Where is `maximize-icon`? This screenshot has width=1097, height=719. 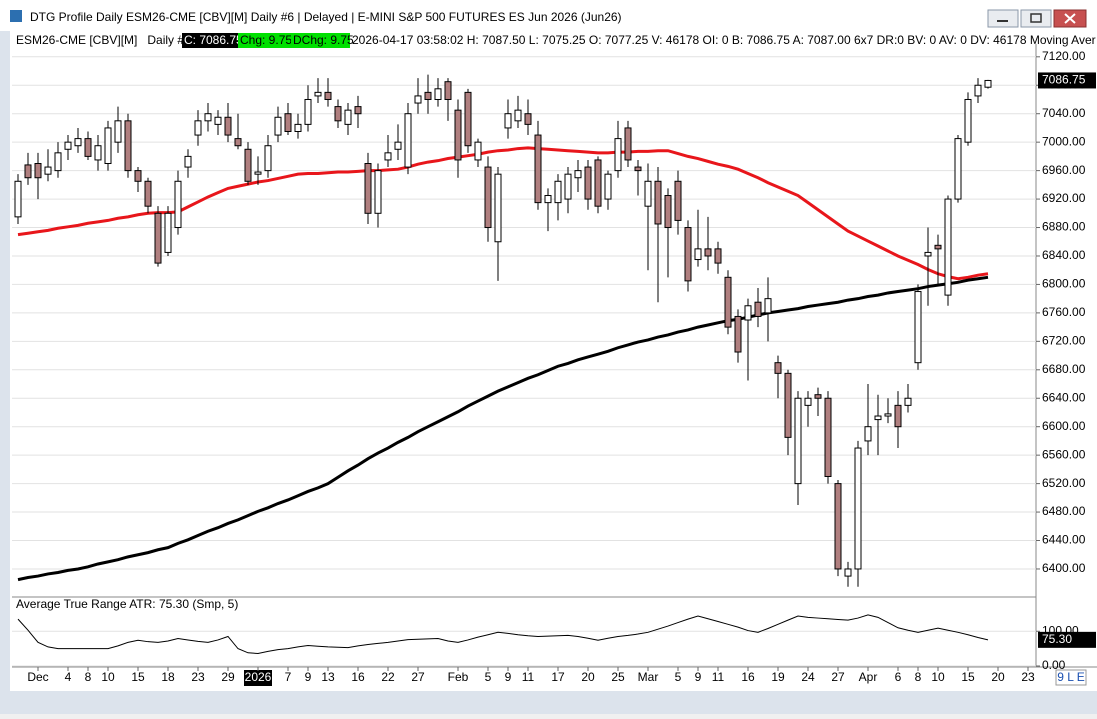
maximize-icon is located at coordinates (1036, 18).